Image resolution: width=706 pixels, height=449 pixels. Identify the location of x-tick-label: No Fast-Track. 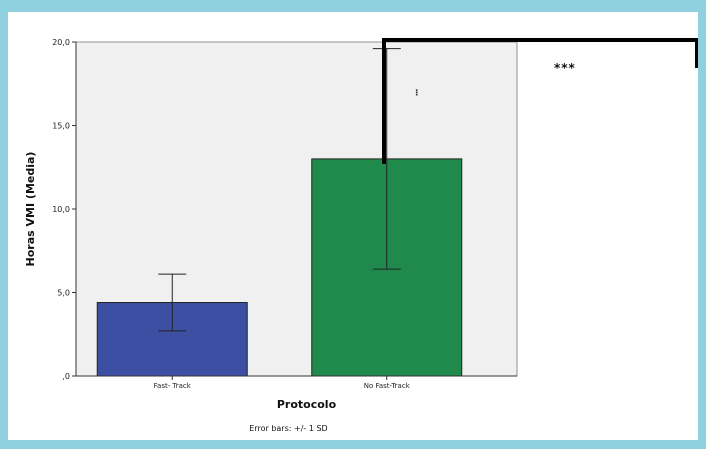
(387, 386).